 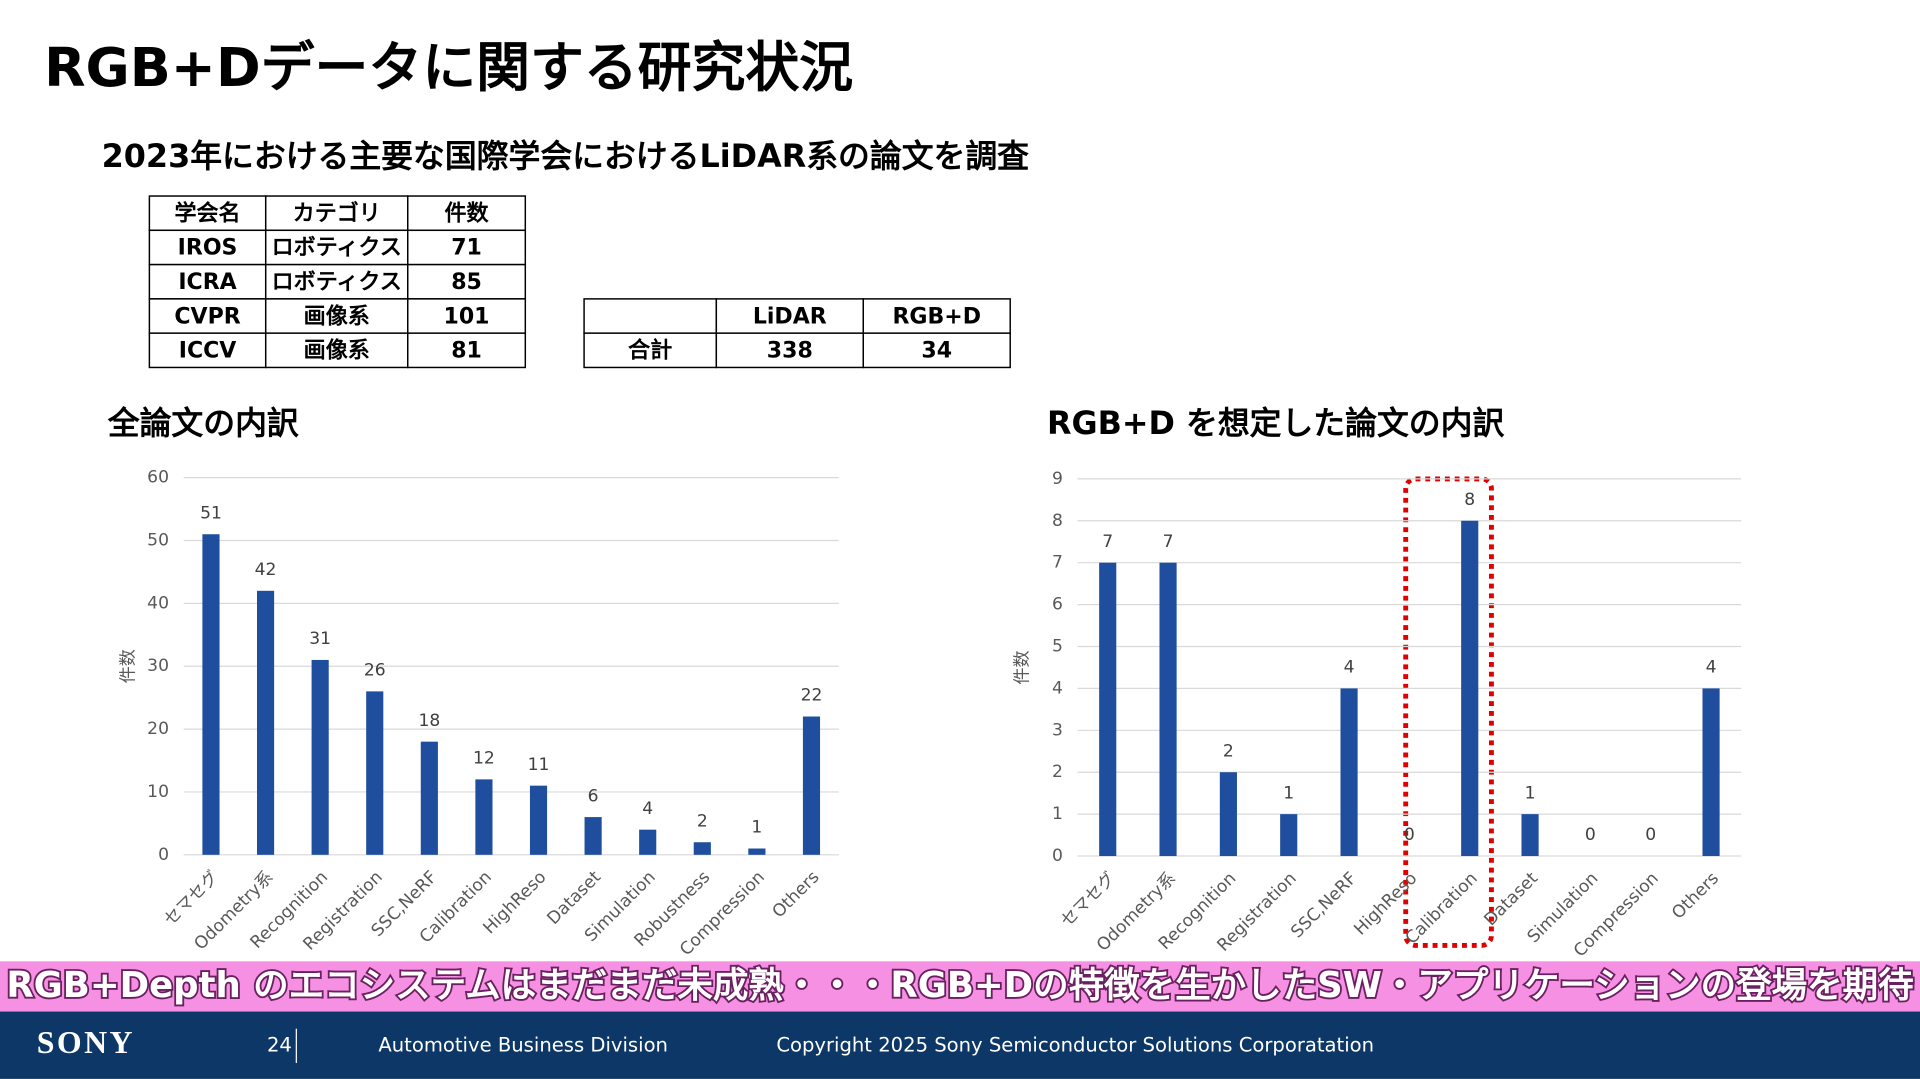 I want to click on banner-bg, so click(x=960, y=986).